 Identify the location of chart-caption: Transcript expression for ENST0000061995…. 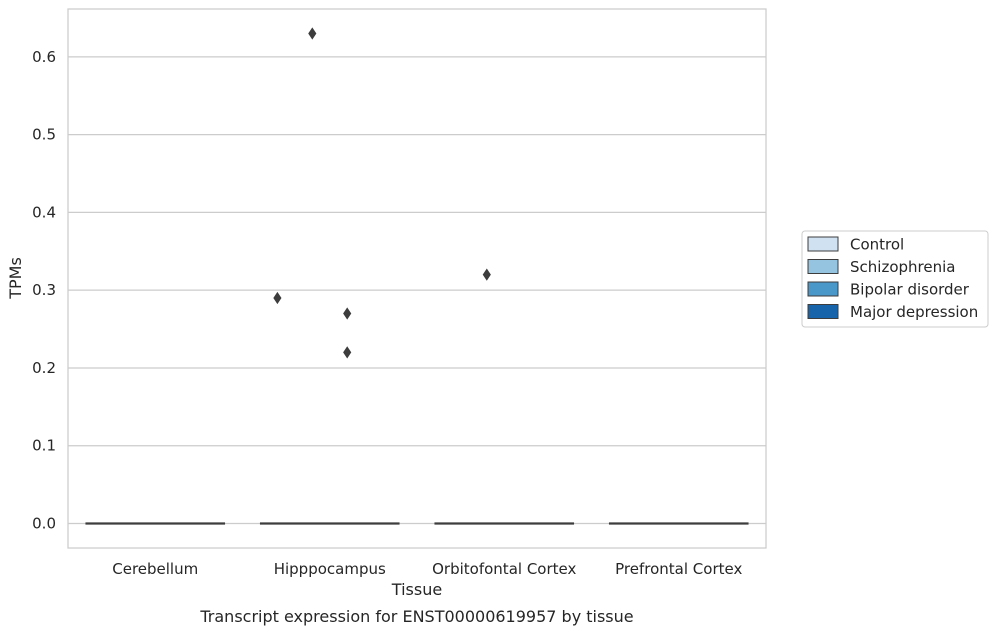
(416, 616).